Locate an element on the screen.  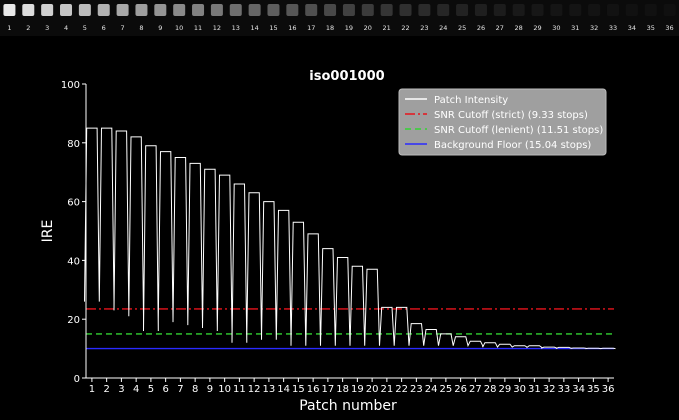
strip-label-6: 6 is located at coordinates (104, 28).